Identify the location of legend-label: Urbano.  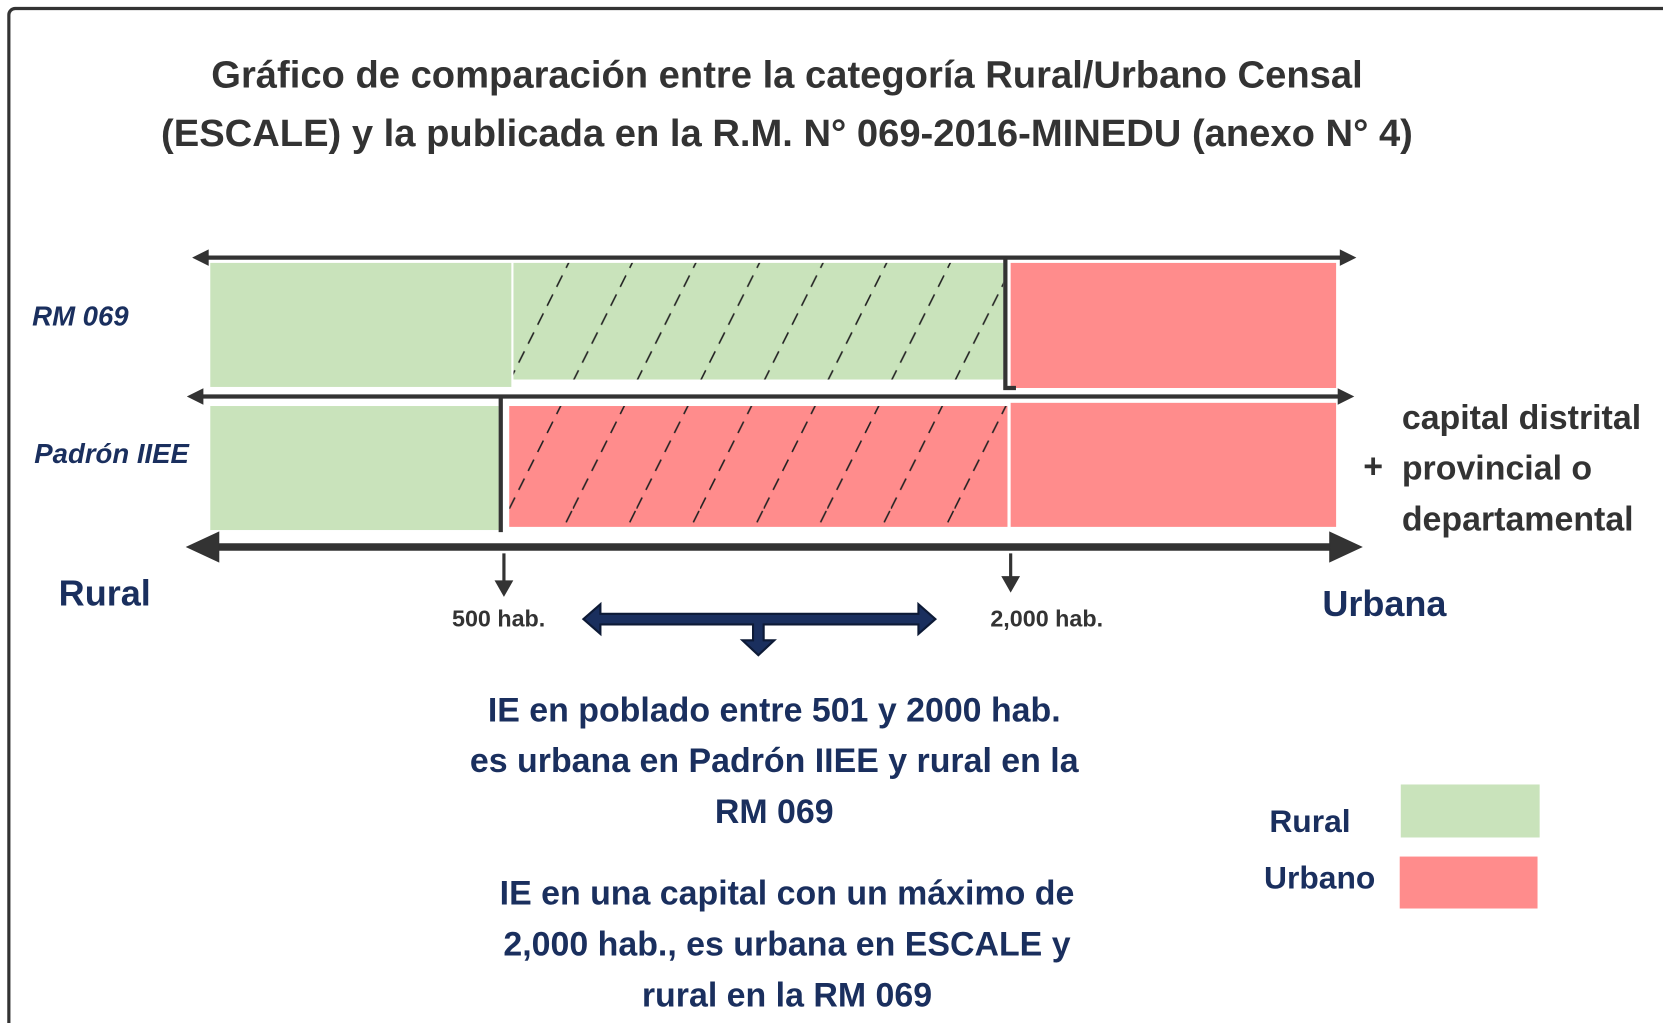
(1319, 877).